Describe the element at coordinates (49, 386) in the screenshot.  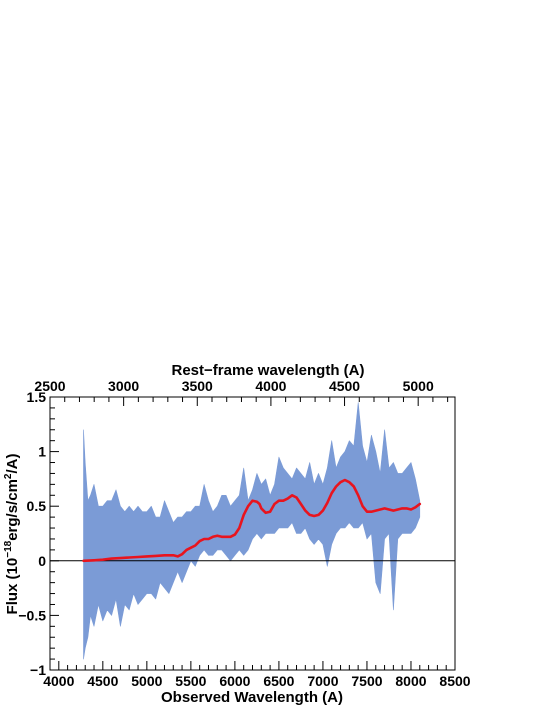
I see `top-tick-label: 2500` at that location.